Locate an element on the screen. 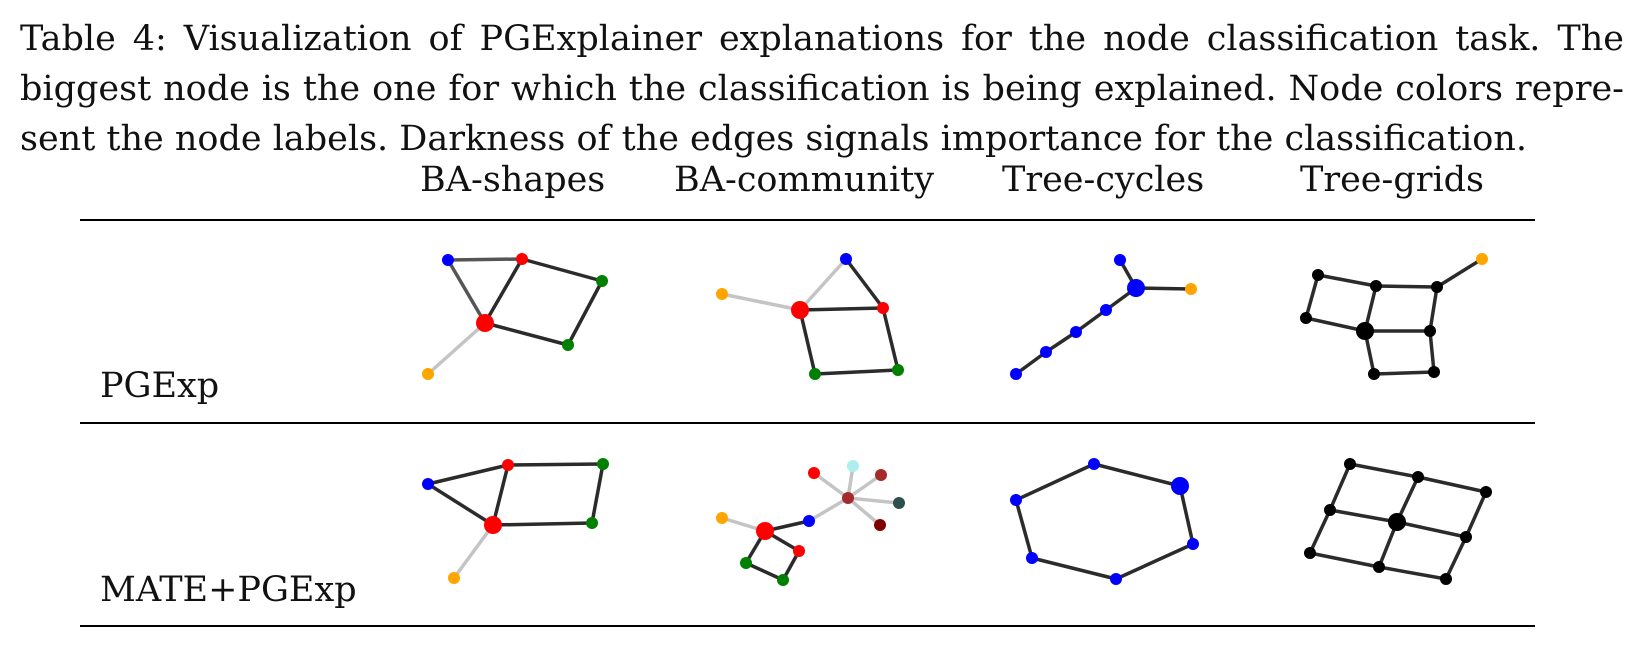 Image resolution: width=1644 pixels, height=665 pixels. table-bottom-rule is located at coordinates (807, 626).